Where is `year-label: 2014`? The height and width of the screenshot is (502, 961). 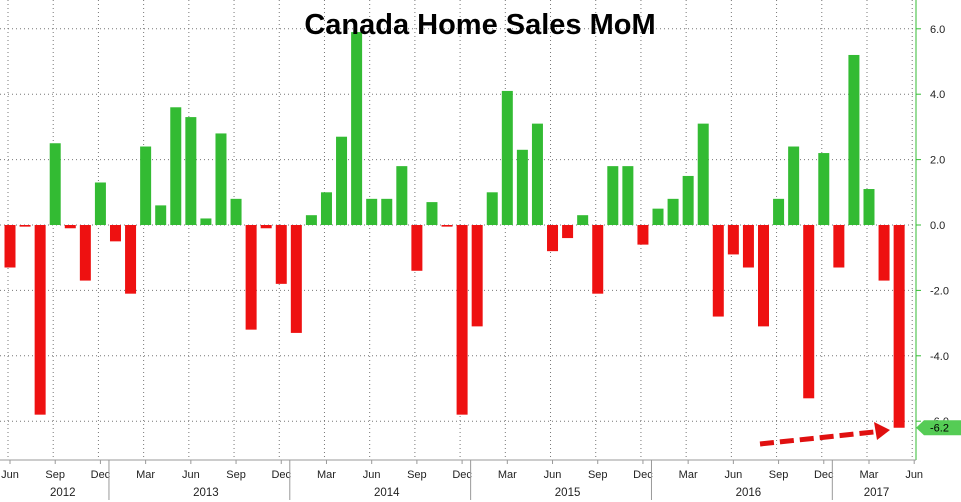 year-label: 2014 is located at coordinates (387, 493).